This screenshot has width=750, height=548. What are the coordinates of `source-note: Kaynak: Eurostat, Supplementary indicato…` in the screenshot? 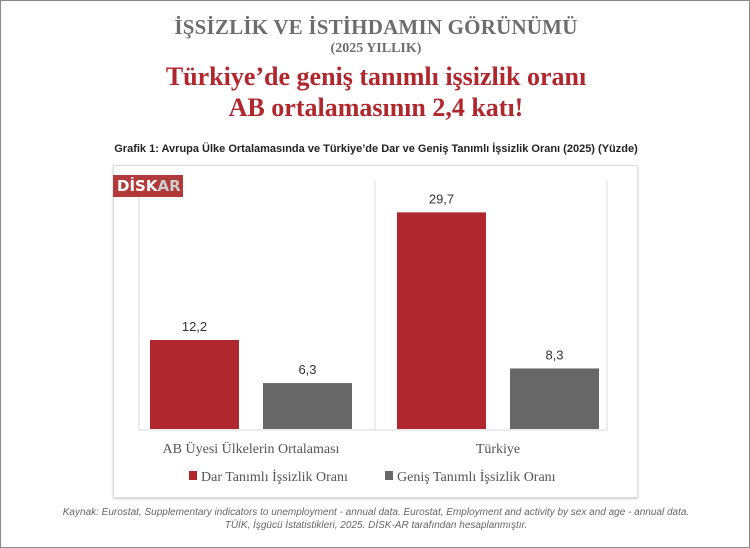 It's located at (375, 519).